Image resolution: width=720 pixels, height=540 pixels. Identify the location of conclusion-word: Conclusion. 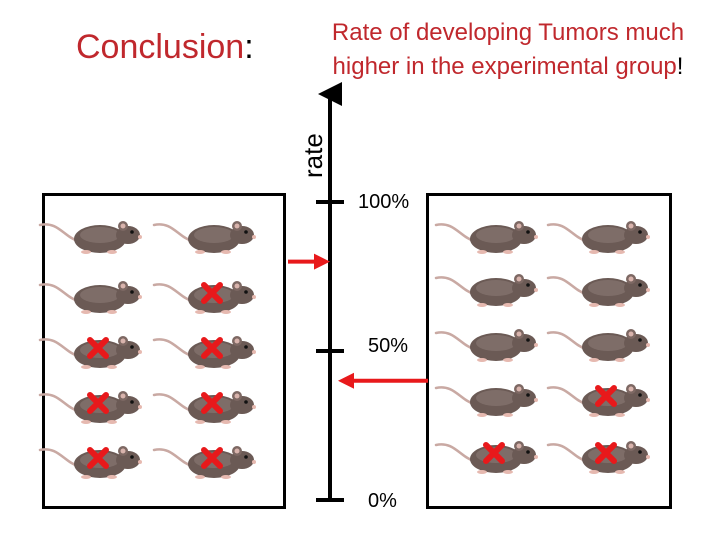
(160, 47).